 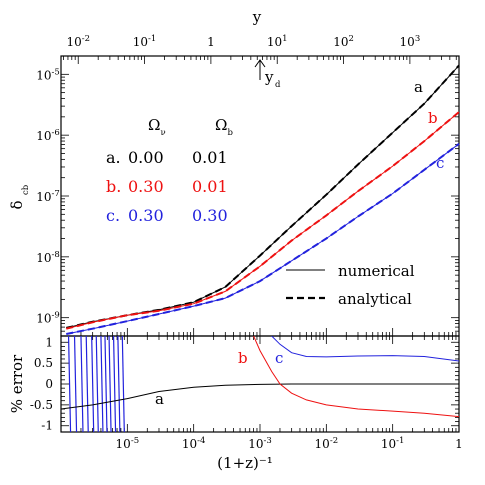 I want to click on y-tick-4: 10⁻⁵, so click(x=48, y=74).